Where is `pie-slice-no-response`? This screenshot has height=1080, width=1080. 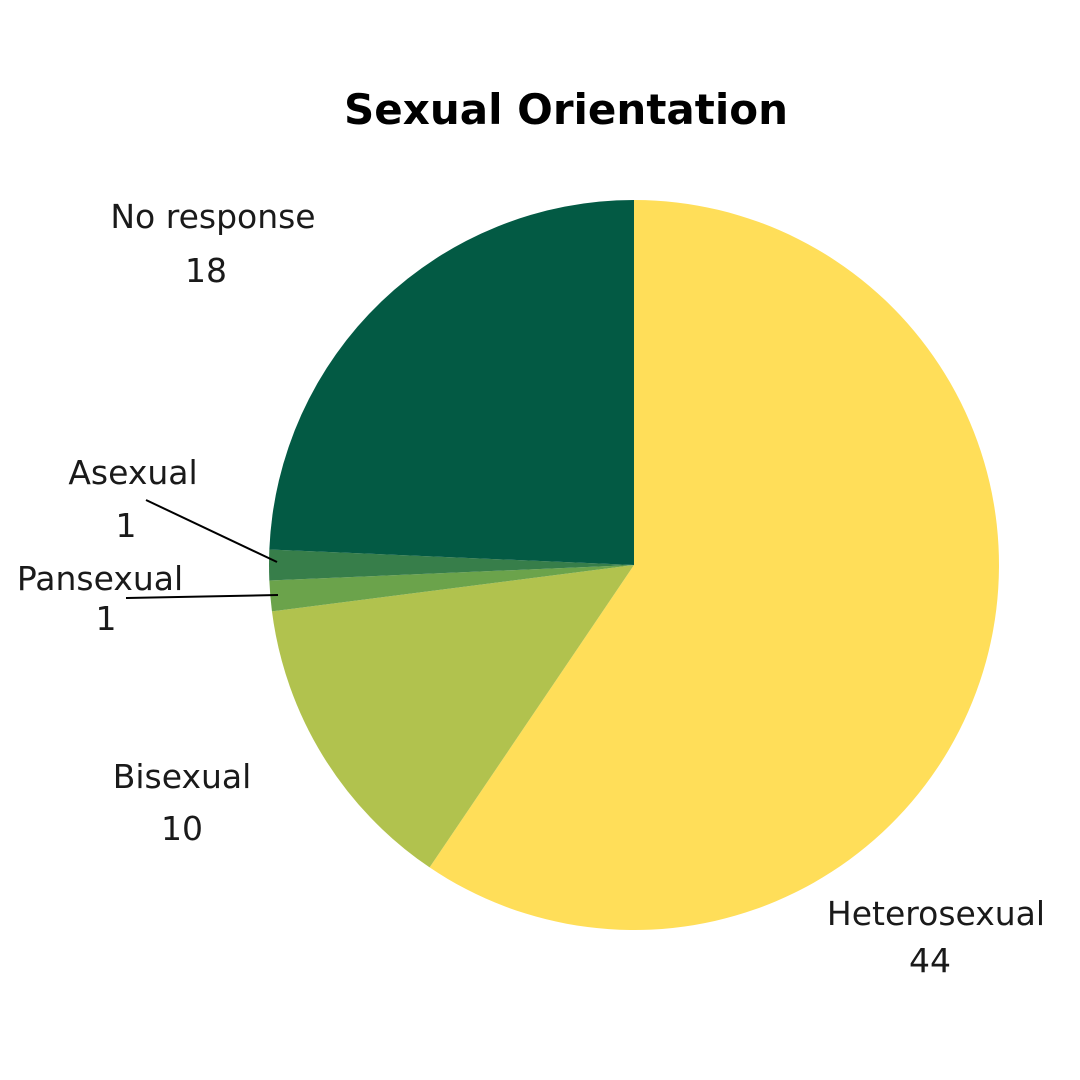 pie-slice-no-response is located at coordinates (451, 382).